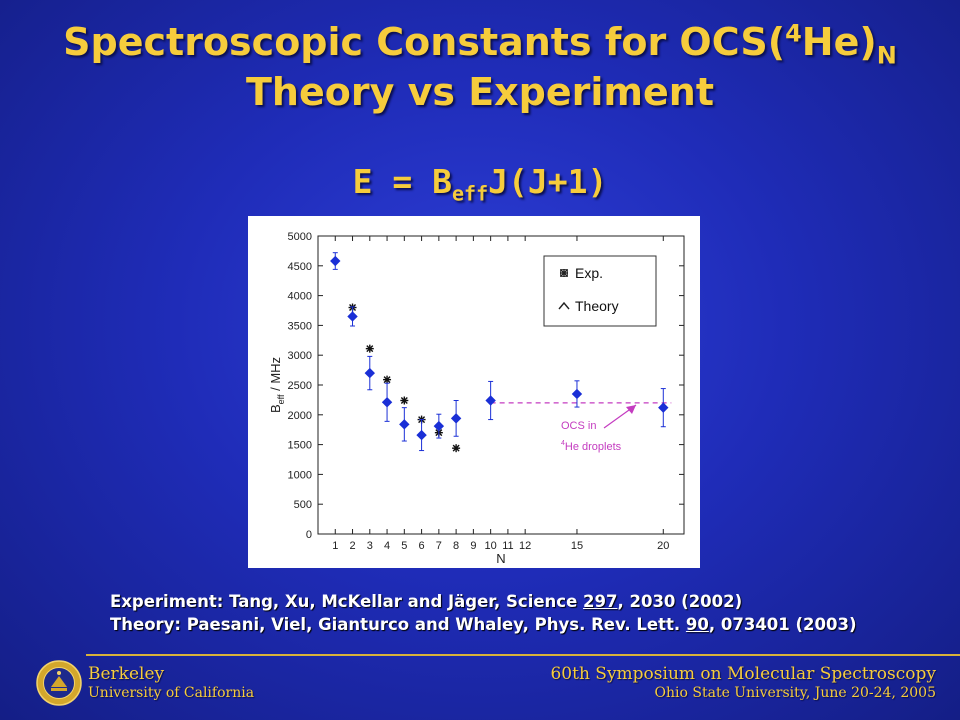 The width and height of the screenshot is (960, 720). What do you see at coordinates (577, 546) in the screenshot?
I see `x-tick-label: 15` at bounding box center [577, 546].